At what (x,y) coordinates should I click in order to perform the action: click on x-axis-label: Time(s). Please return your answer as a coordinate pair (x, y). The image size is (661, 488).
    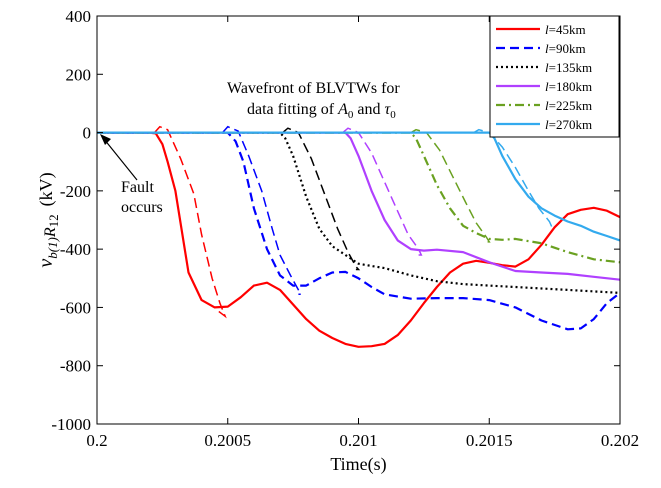
    Looking at the image, I should click on (358, 464).